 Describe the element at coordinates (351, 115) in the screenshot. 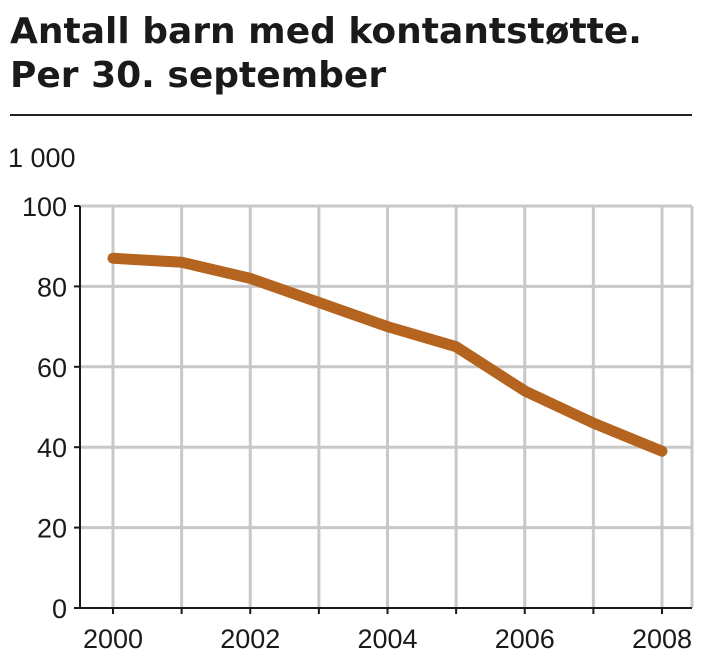

I see `title-divider` at that location.